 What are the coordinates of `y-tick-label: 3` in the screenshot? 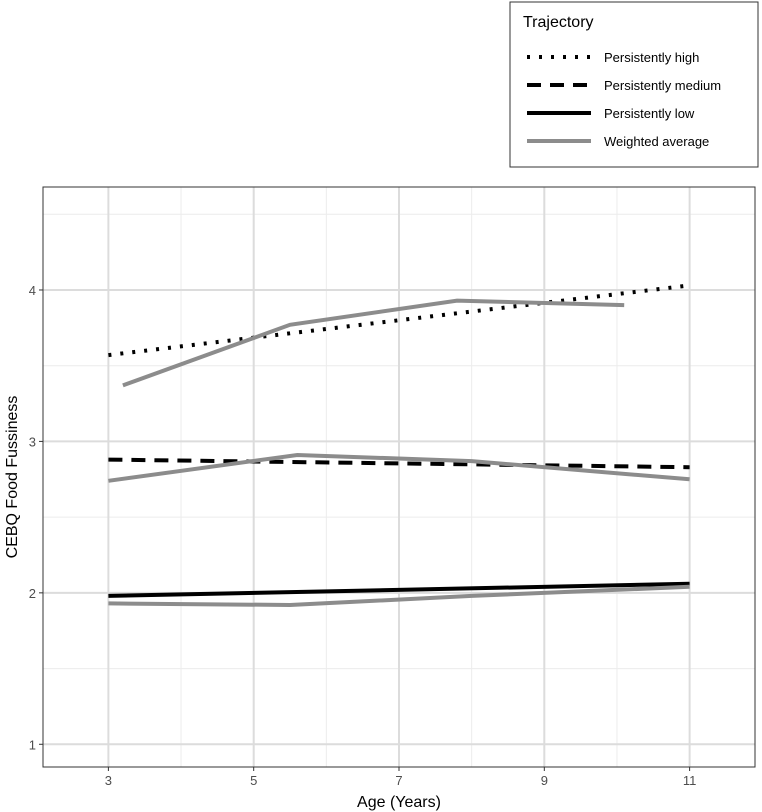 It's located at (32, 441).